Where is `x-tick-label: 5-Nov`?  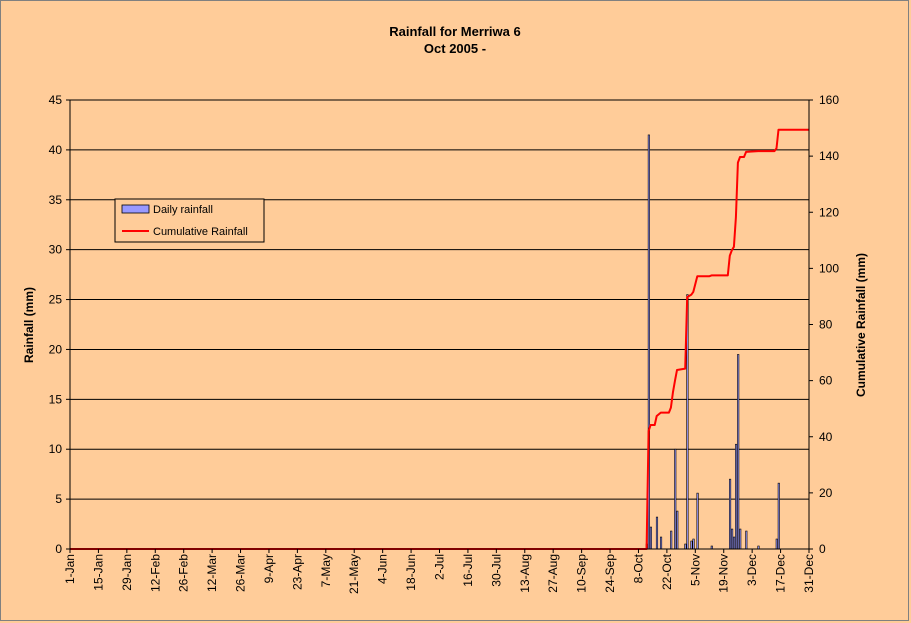 x-tick-label: 5-Nov is located at coordinates (695, 570).